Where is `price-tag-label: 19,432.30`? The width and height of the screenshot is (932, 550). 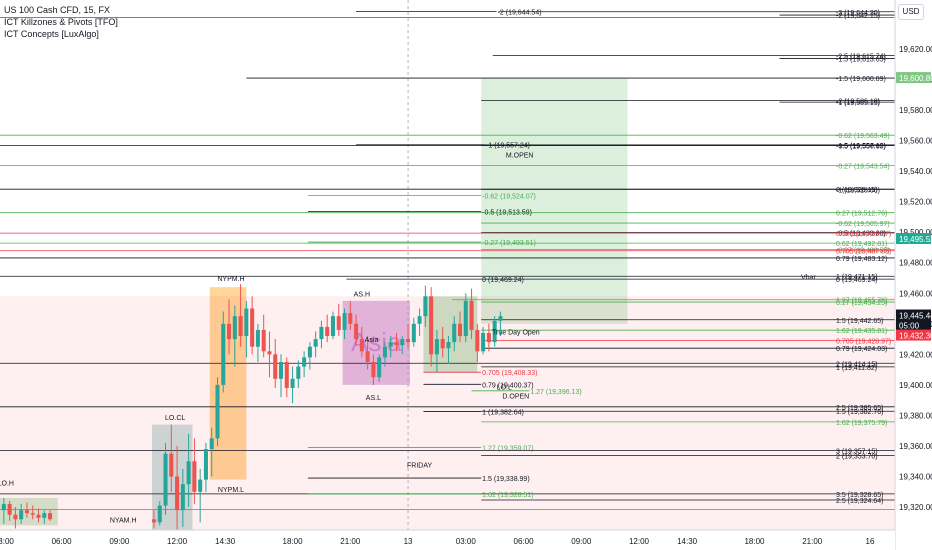 price-tag-label: 19,432.30 is located at coordinates (915, 336).